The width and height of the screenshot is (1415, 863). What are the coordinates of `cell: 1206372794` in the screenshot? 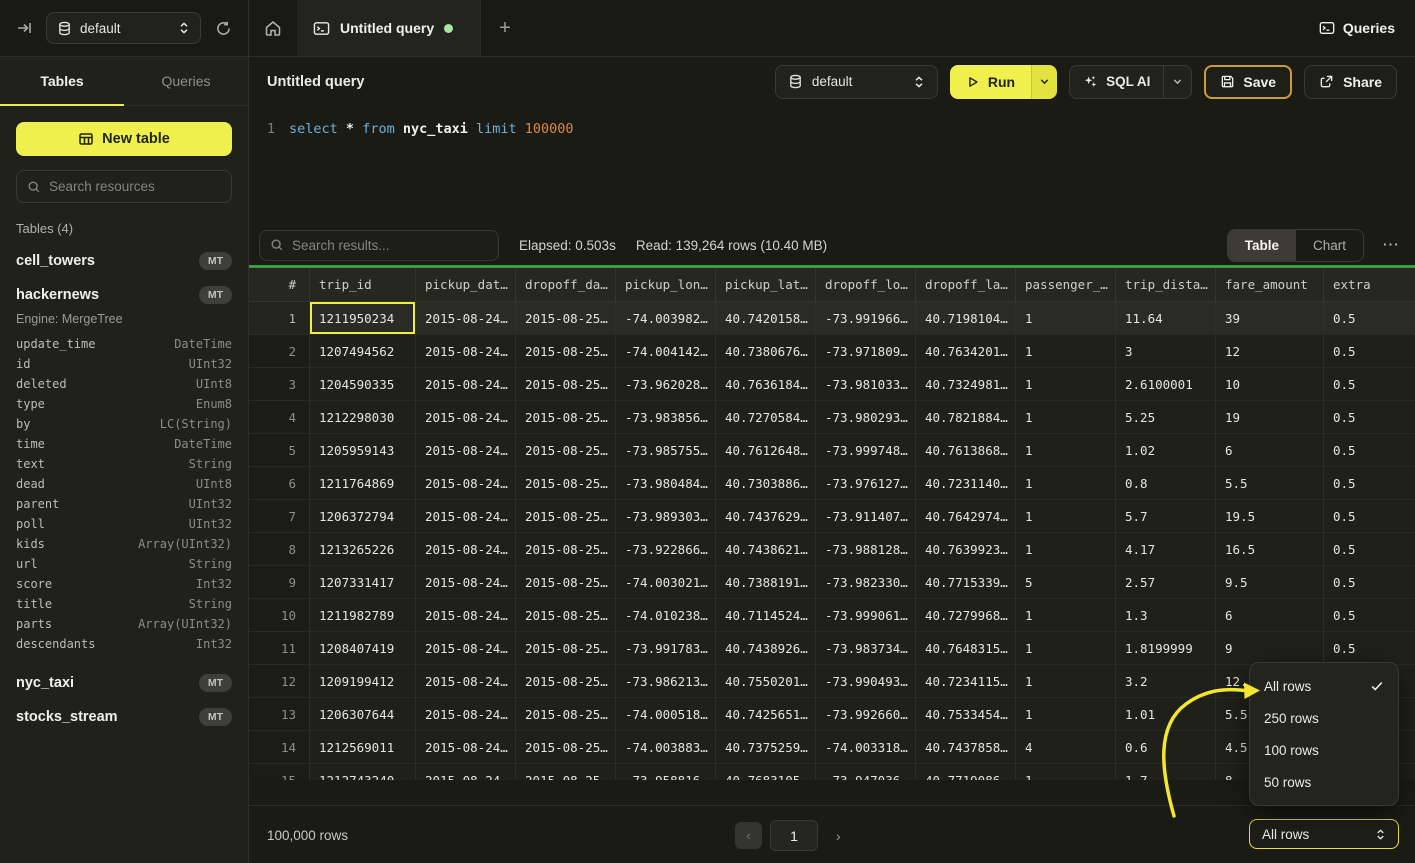 It's located at (363, 516).